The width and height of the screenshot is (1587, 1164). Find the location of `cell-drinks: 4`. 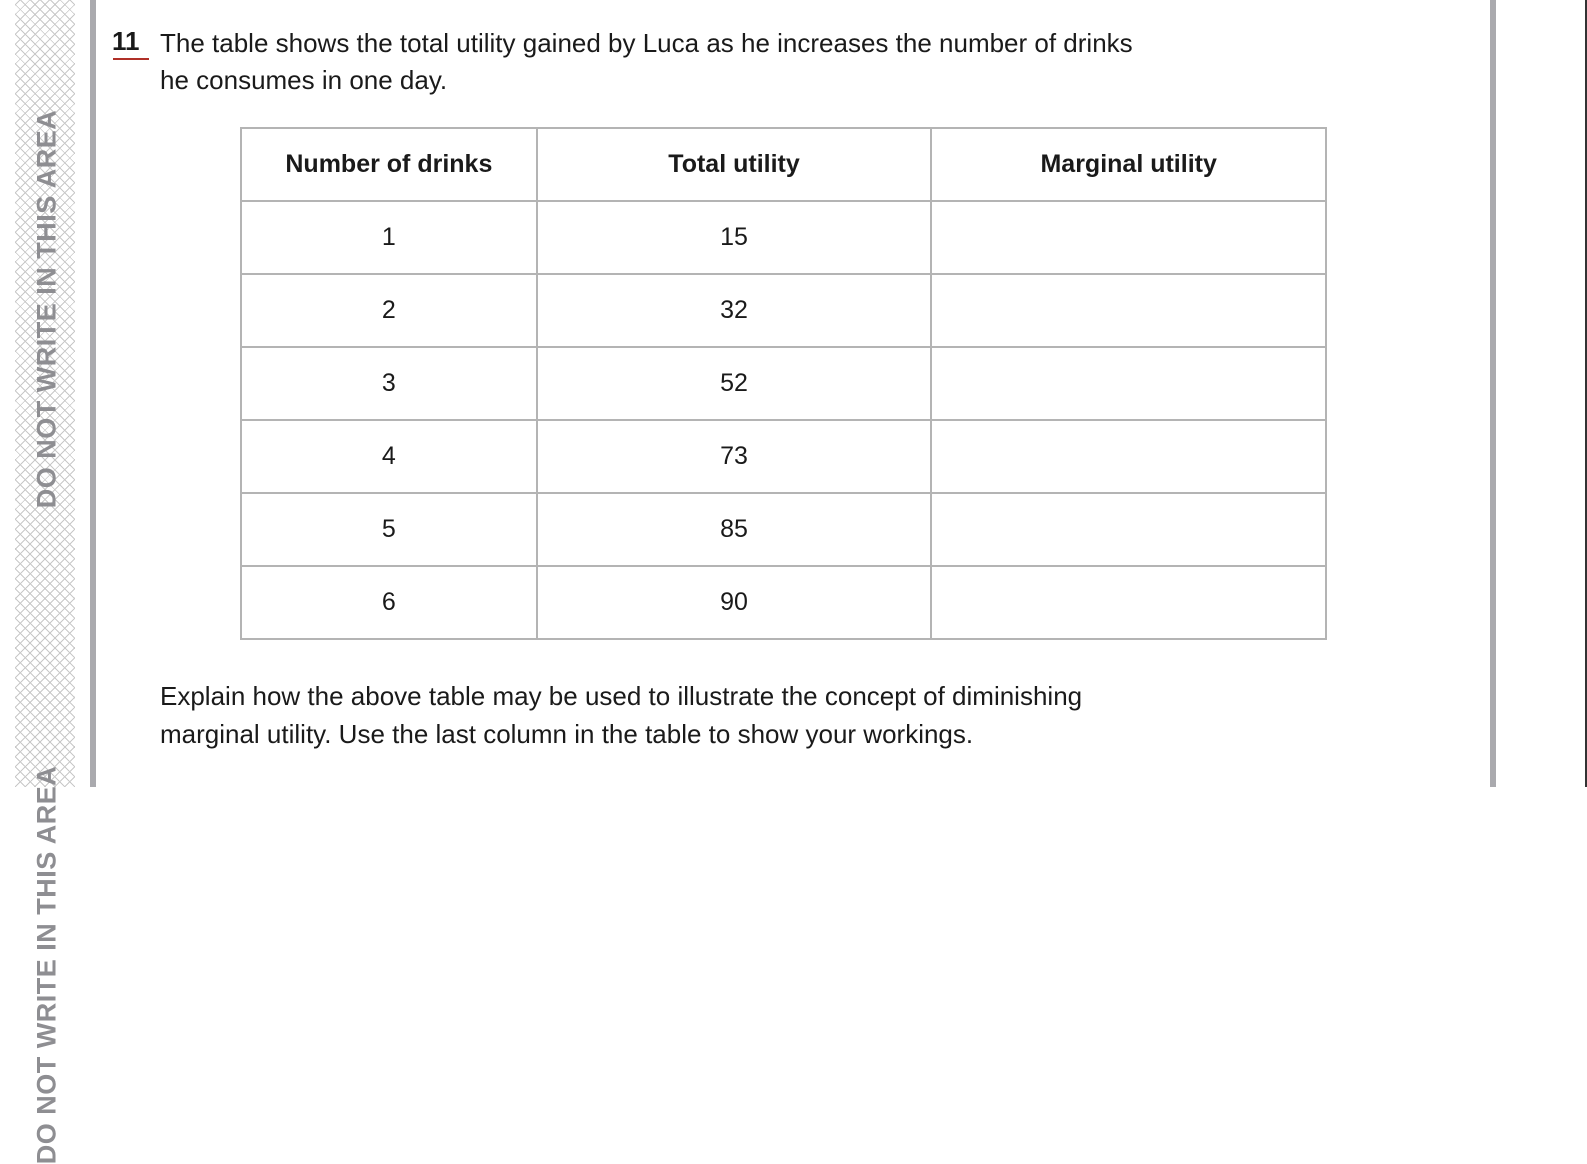

cell-drinks: 4 is located at coordinates (389, 456).